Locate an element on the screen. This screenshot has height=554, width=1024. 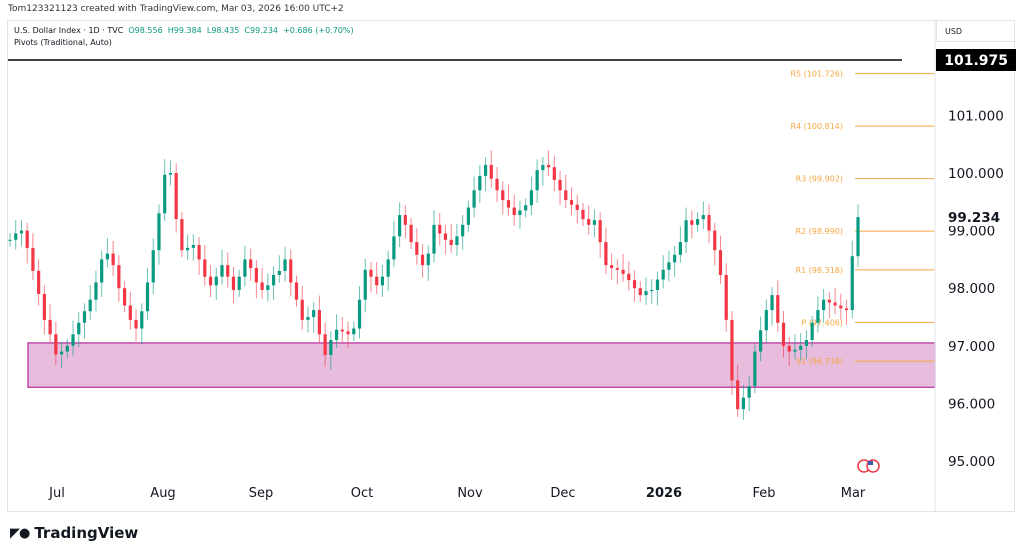
indicator-label: Pivots (Traditional, Auto) is located at coordinates (63, 42).